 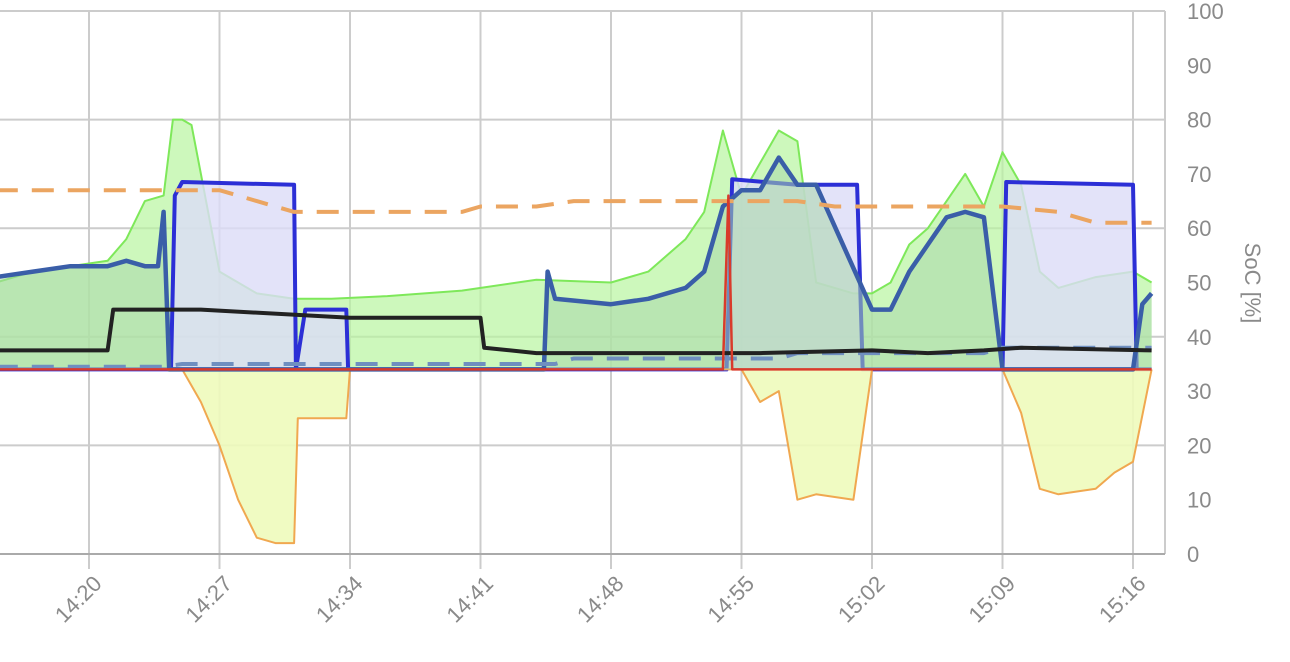 I want to click on y-tick-label: 100, so click(x=1205, y=12).